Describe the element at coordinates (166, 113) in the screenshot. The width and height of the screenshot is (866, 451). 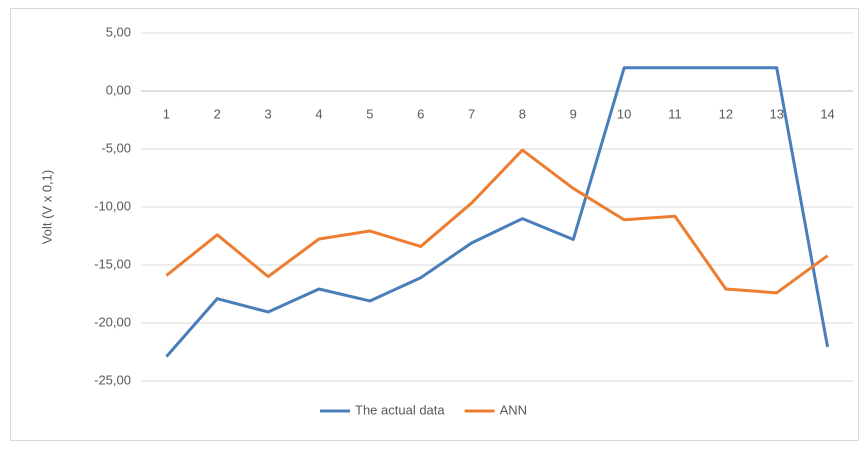
I see `x-tick-label: 1` at that location.